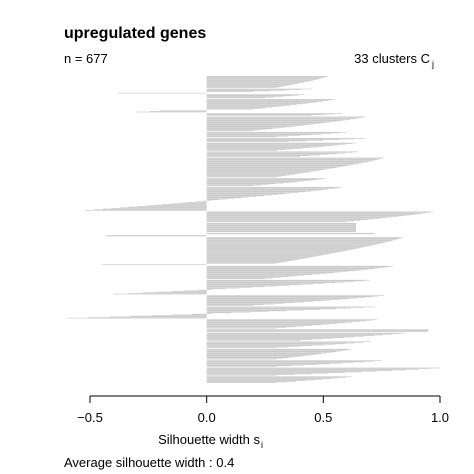  Describe the element at coordinates (440, 417) in the screenshot. I see `x-tick-label: 1.0` at that location.